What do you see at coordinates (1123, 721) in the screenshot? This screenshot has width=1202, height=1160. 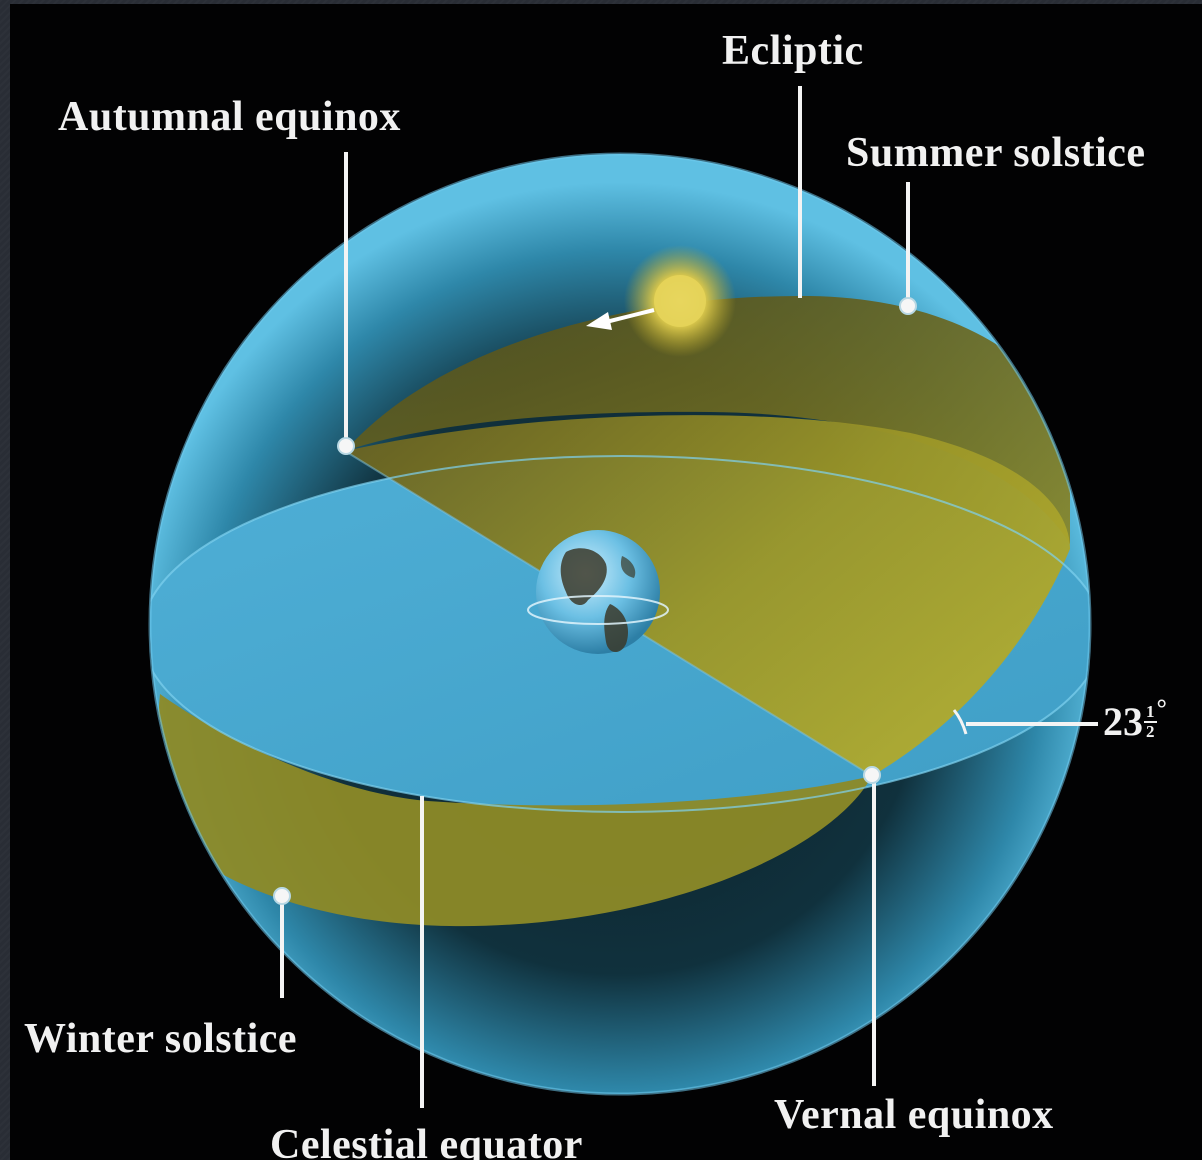 I see `angle-whole-number: 23` at bounding box center [1123, 721].